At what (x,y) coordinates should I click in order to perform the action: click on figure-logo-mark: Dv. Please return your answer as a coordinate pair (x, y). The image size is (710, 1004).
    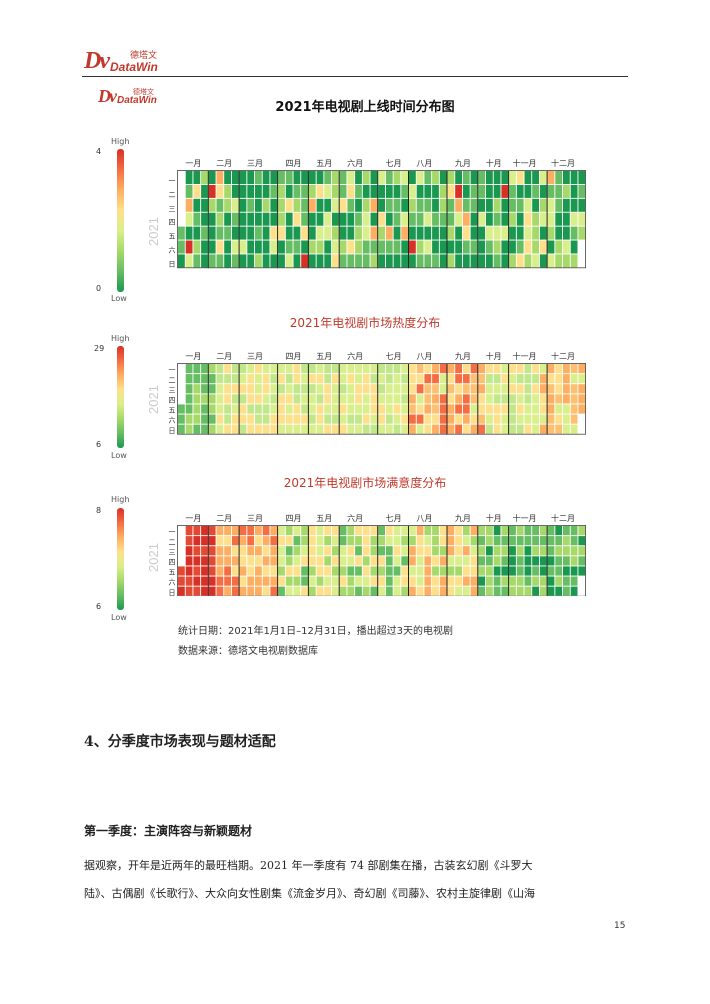
    Looking at the image, I should click on (107, 96).